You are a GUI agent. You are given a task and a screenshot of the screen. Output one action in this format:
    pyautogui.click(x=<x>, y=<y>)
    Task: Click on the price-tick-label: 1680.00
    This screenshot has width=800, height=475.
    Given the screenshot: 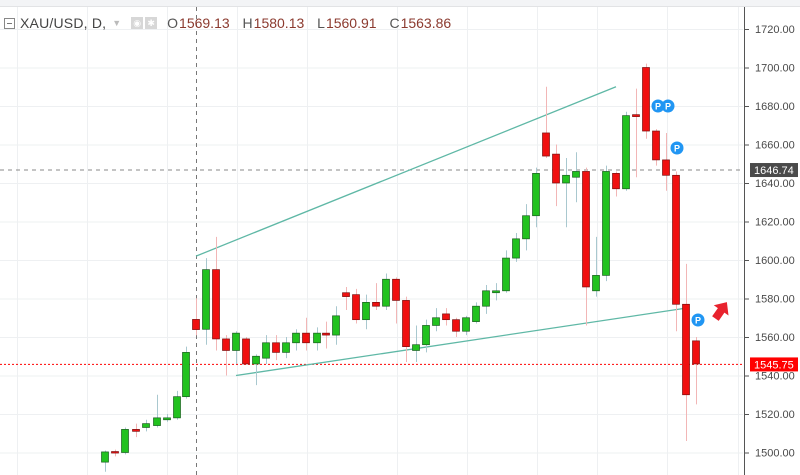 What is the action you would take?
    pyautogui.click(x=775, y=107)
    